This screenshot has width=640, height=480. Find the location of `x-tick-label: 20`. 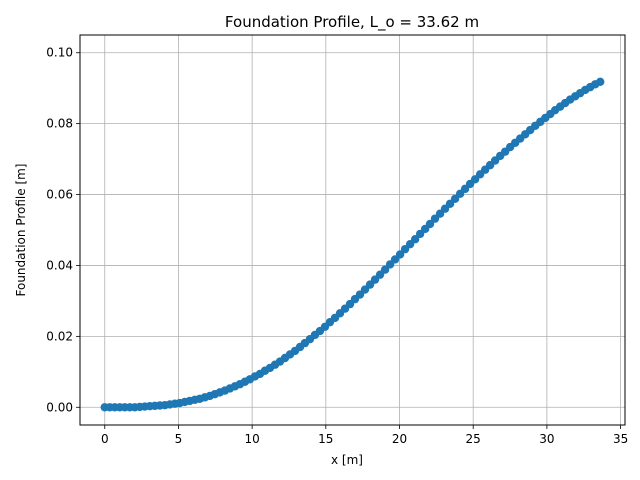

x-tick-label: 20 is located at coordinates (399, 439).